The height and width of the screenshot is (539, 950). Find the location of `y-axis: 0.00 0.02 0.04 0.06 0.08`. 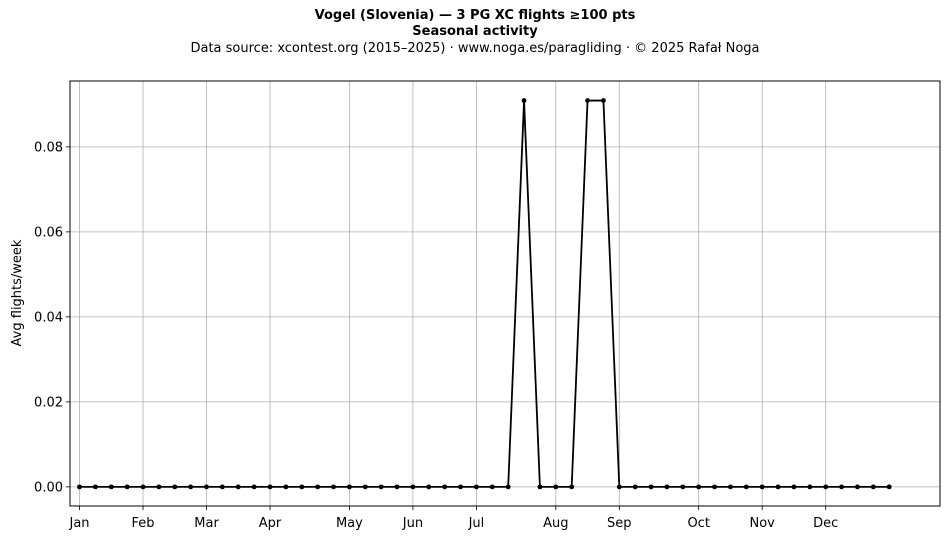

y-axis: 0.00 0.02 0.04 0.06 0.08 is located at coordinates (52, 317).